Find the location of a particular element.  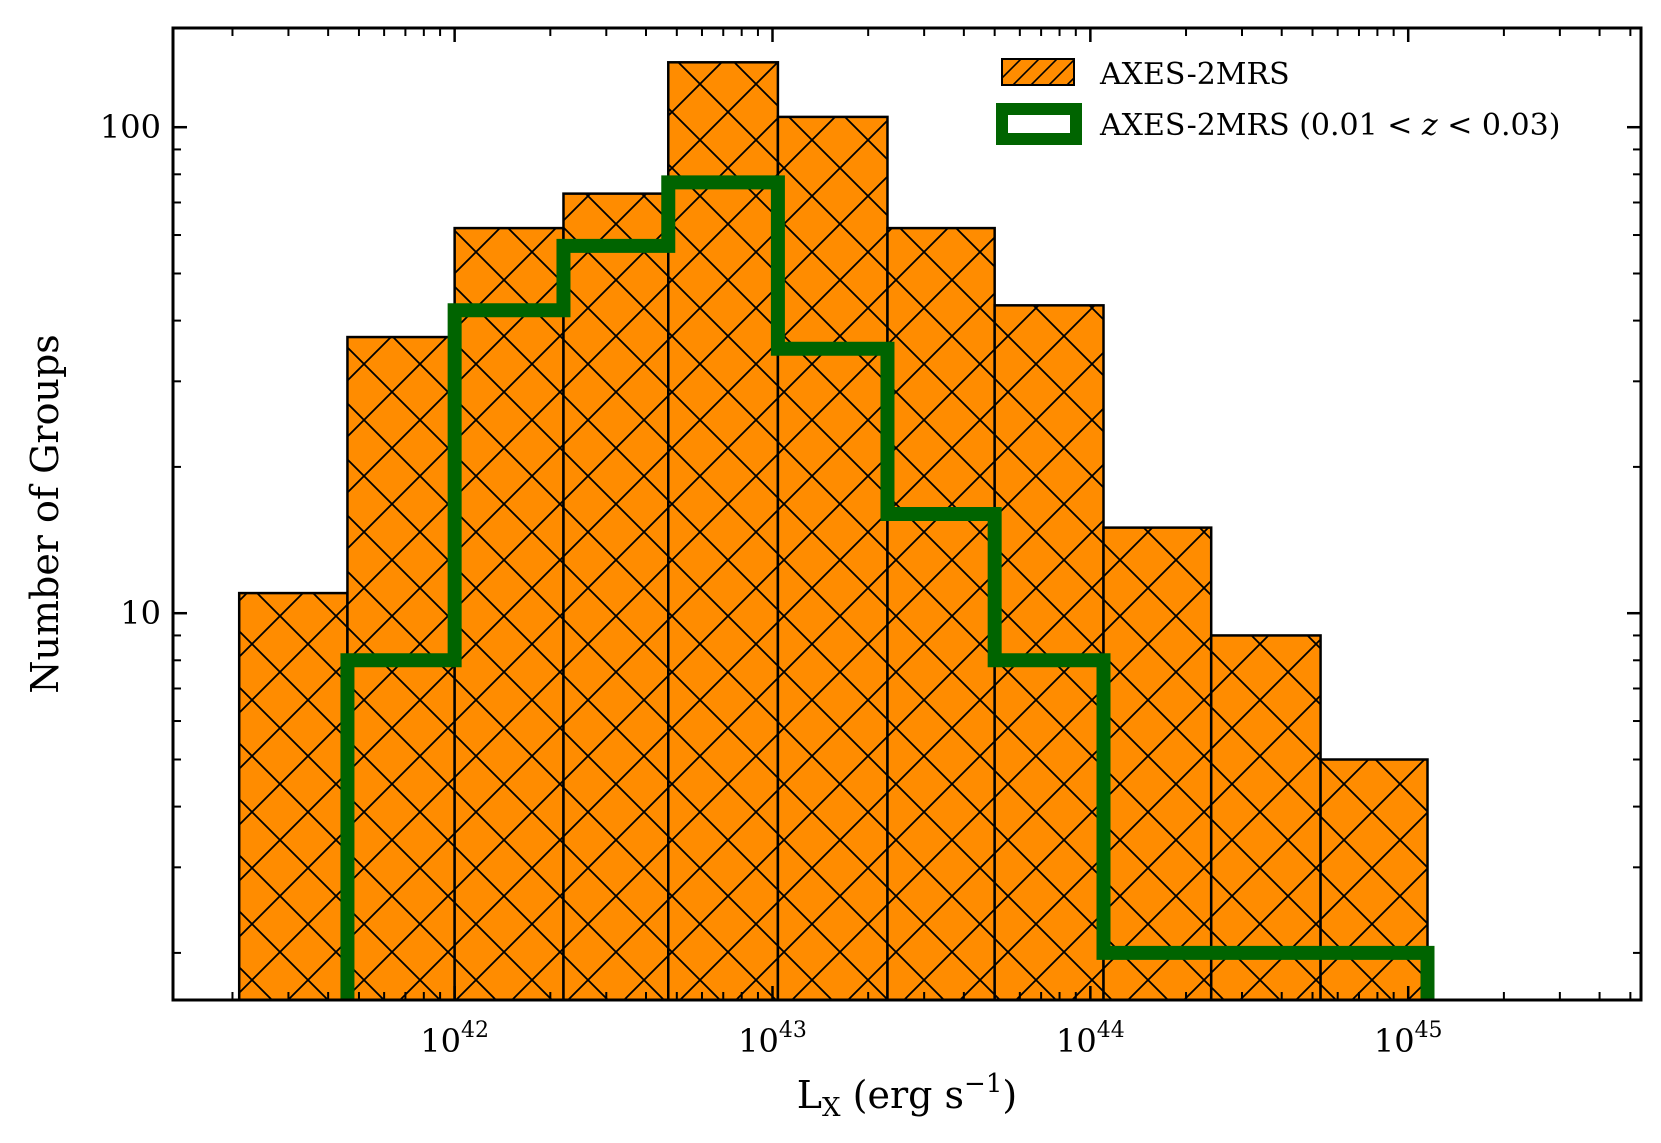

x-tick-label: 1043 is located at coordinates (772, 1039).